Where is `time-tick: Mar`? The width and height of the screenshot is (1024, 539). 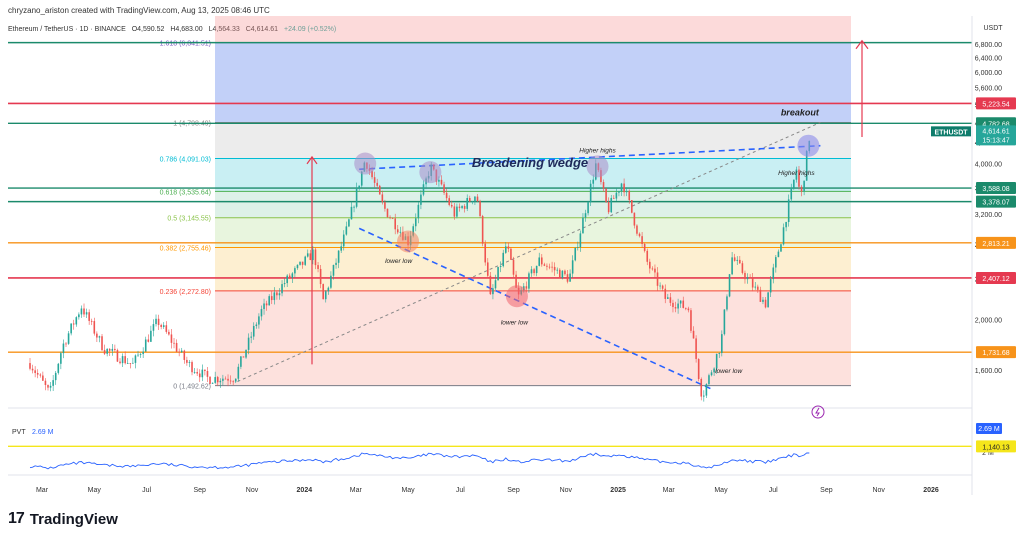 time-tick: Mar is located at coordinates (42, 490).